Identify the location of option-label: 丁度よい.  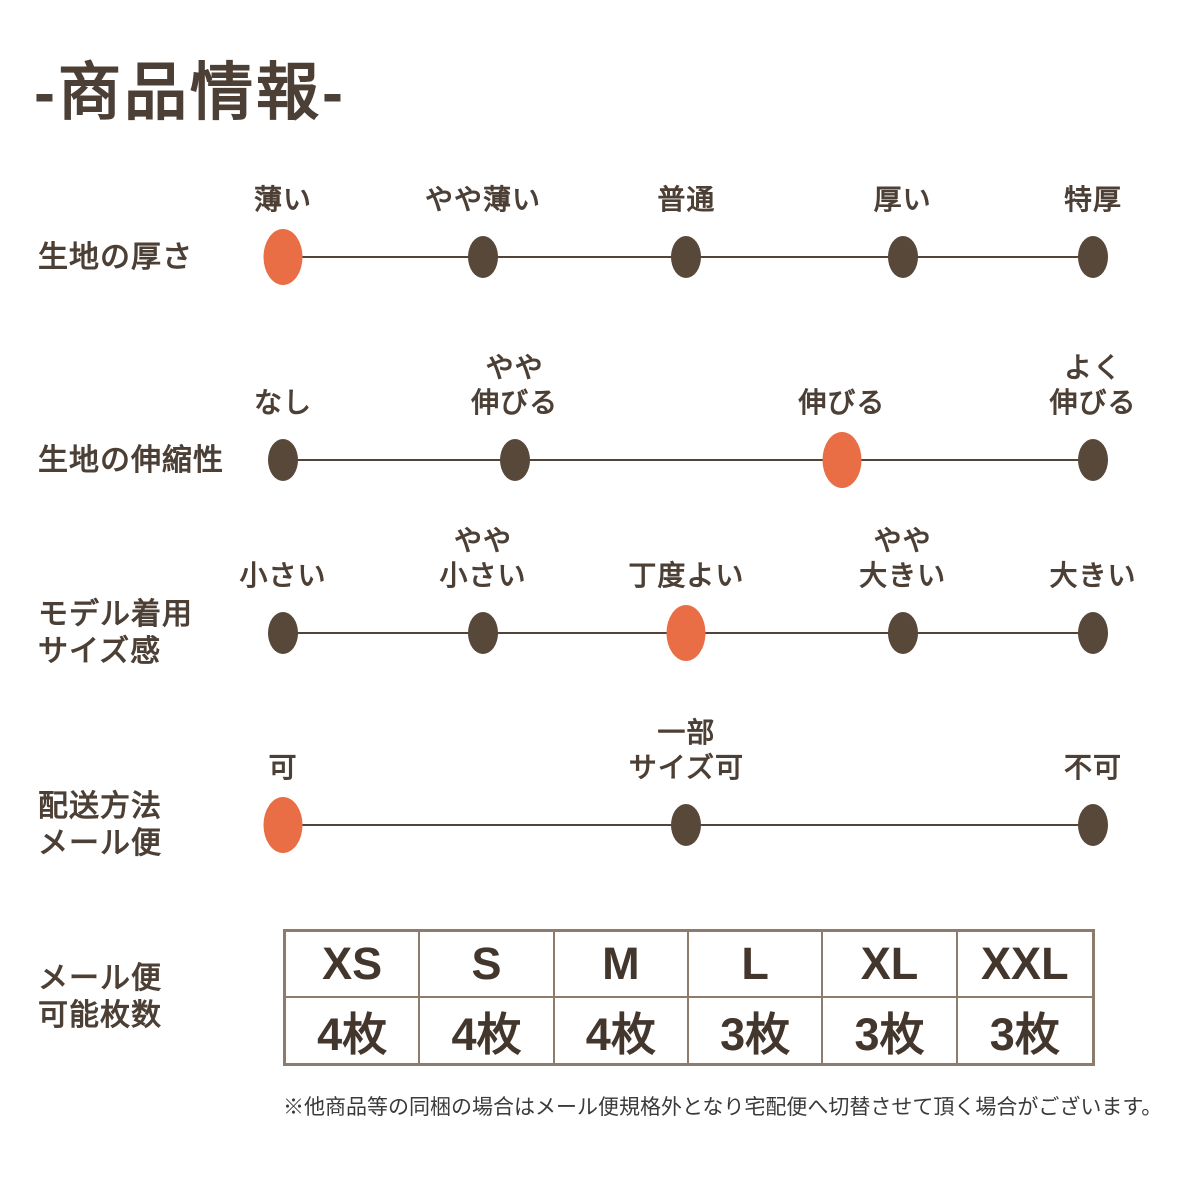
(686, 575).